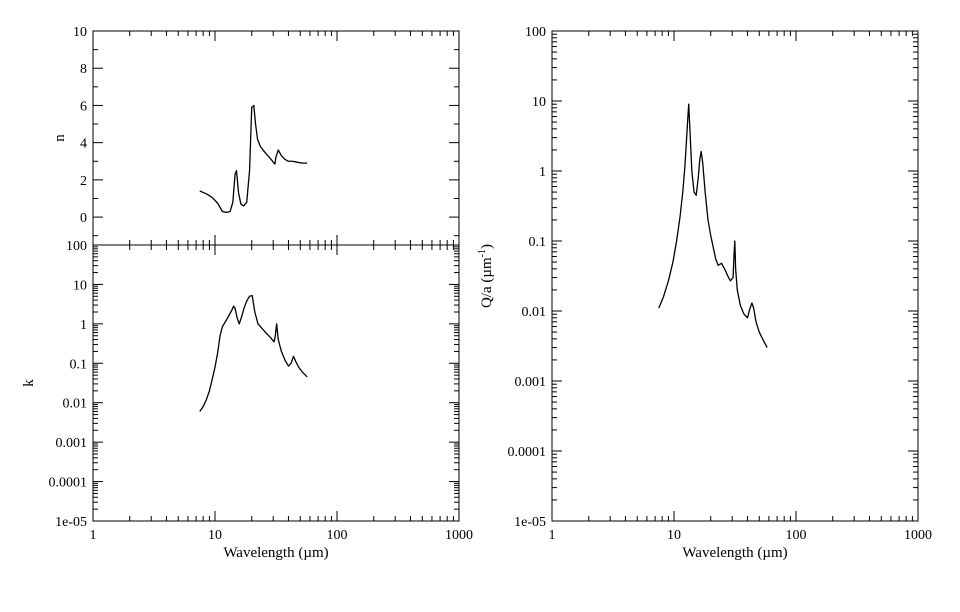 The image size is (960, 612). What do you see at coordinates (60, 138) in the screenshot?
I see `n-y-axis-label: n` at bounding box center [60, 138].